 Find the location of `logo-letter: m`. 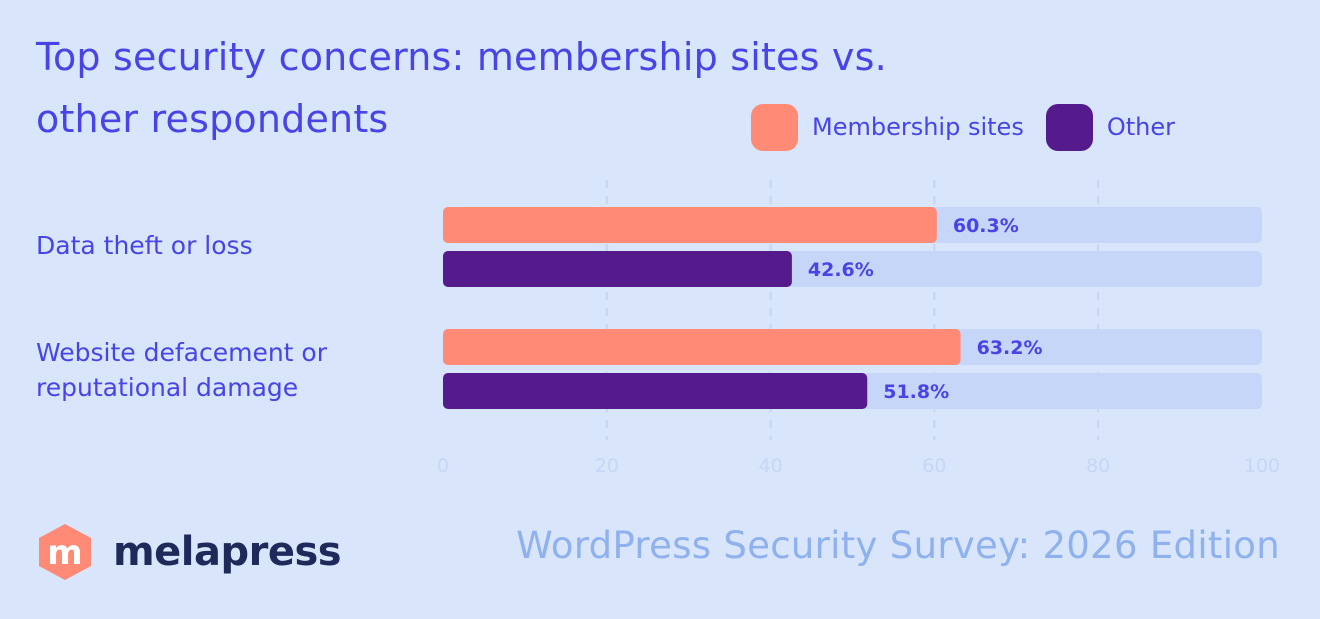

logo-letter: m is located at coordinates (64, 553).